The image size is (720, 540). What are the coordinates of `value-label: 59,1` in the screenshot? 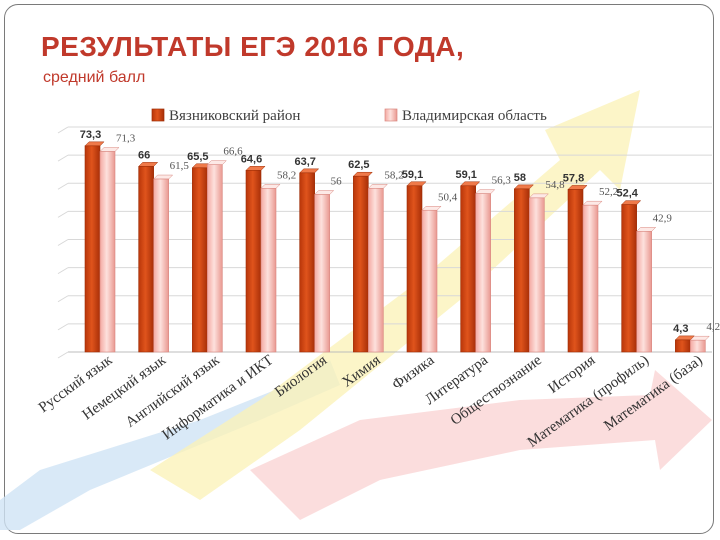 It's located at (412, 175).